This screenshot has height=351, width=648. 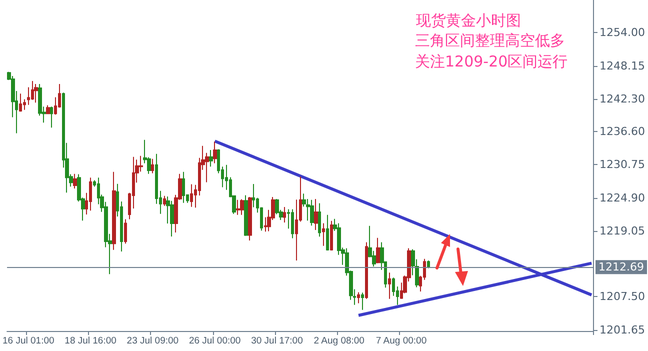 I want to click on y-tick-label: 1201.65, so click(x=623, y=329).